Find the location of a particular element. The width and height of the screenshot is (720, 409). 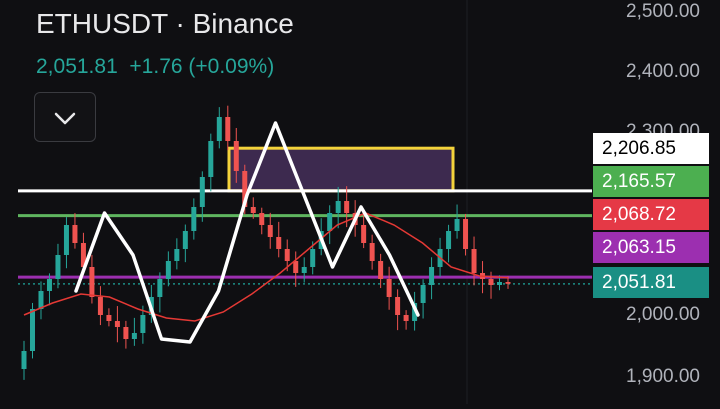

price-change: +1.76 is located at coordinates (156, 66).